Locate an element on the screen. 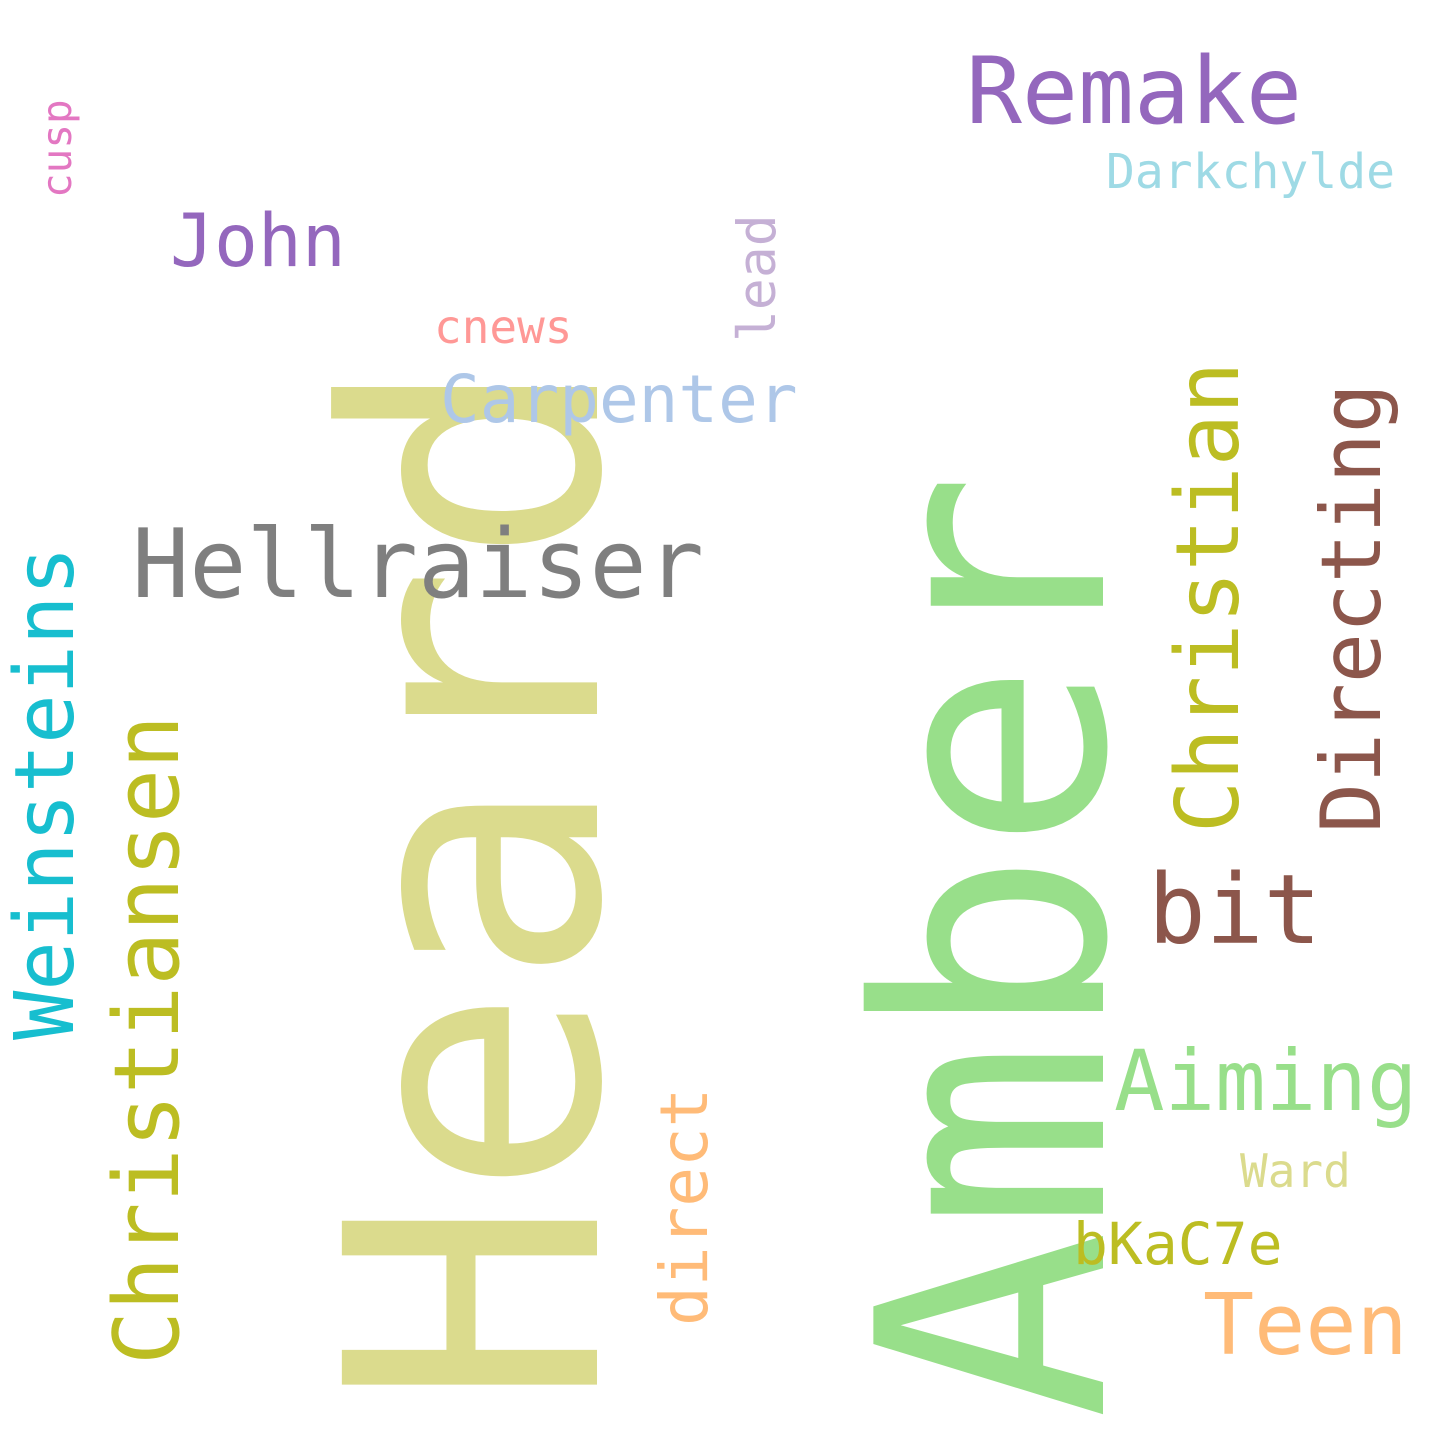  word-hellraiser: Hellraiser is located at coordinates (418, 565).